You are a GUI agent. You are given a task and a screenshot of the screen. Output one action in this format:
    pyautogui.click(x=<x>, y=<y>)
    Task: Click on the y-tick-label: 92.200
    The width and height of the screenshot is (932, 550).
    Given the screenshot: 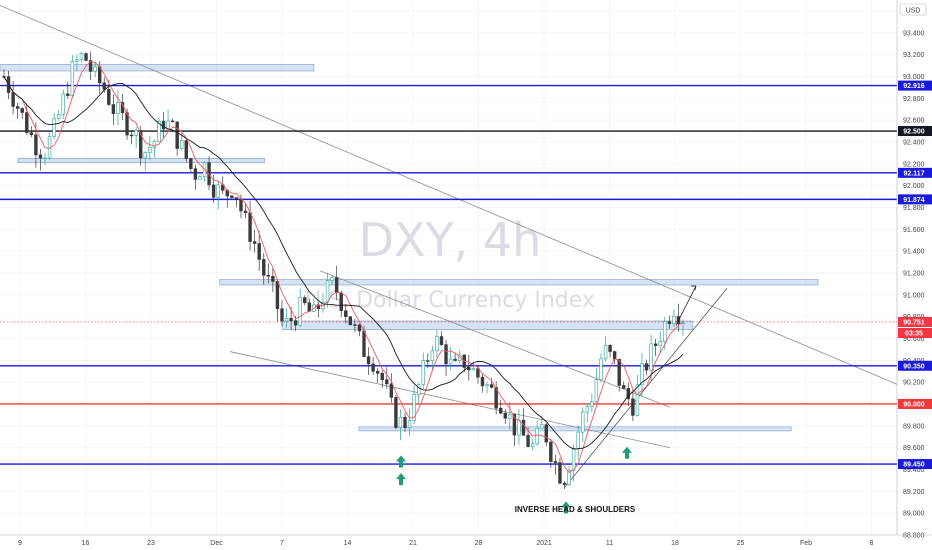 What is the action you would take?
    pyautogui.click(x=914, y=164)
    